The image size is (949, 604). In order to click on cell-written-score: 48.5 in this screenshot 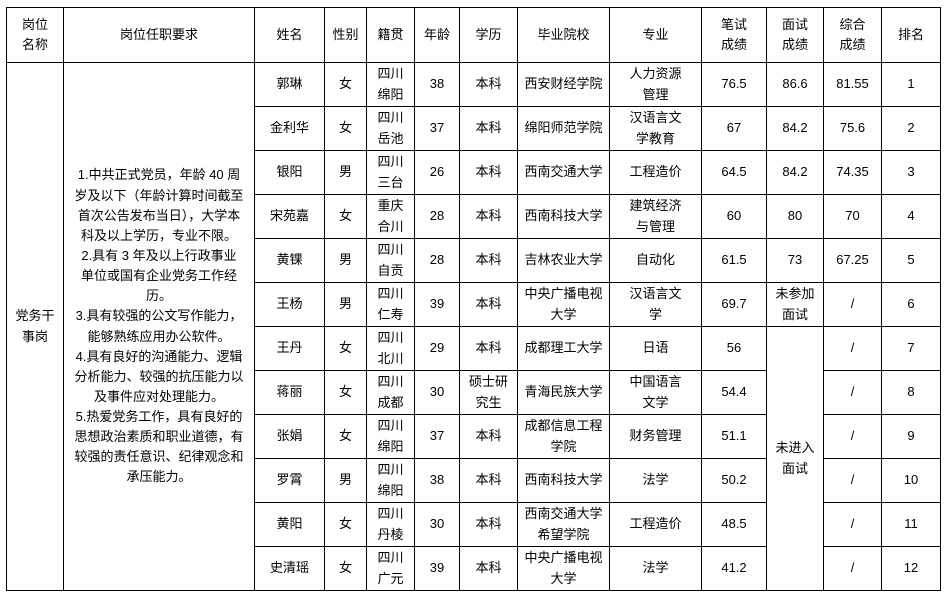, I will do `click(734, 524)`.